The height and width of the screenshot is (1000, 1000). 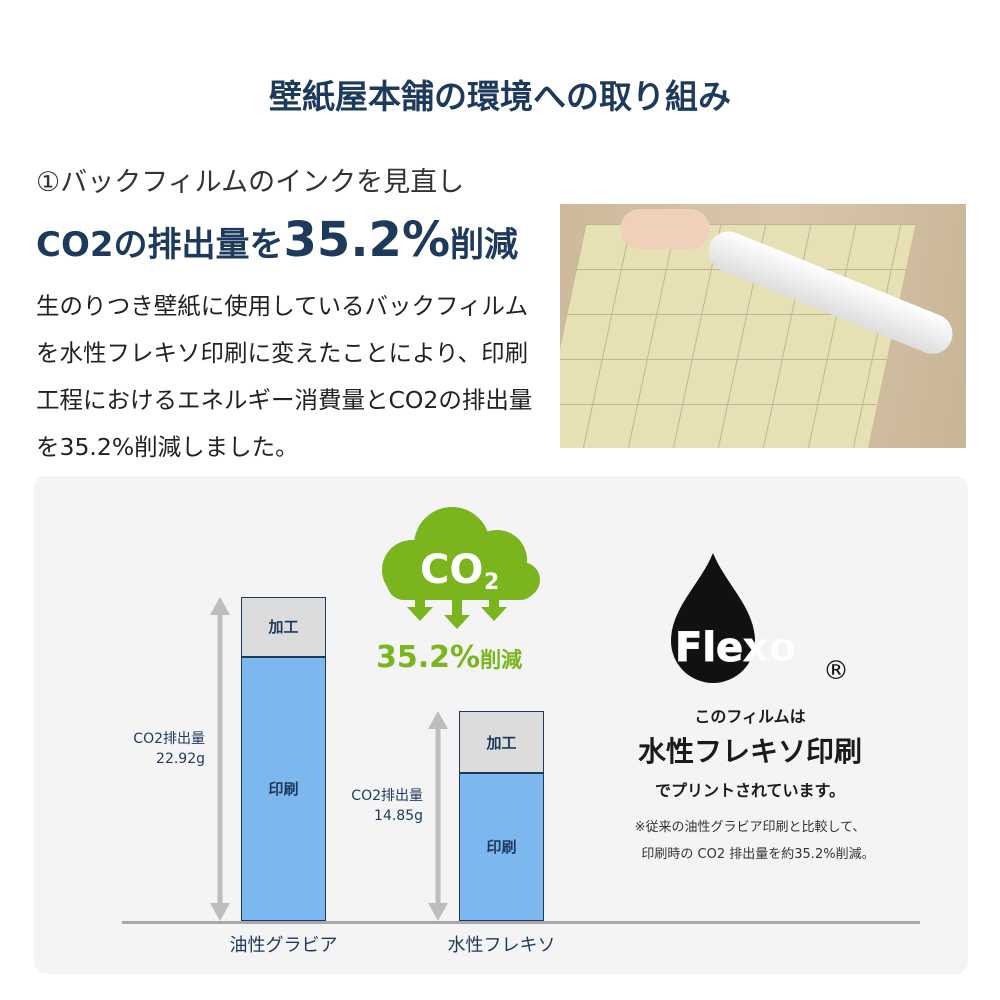 I want to click on cloud-sub: 2, so click(x=491, y=582).